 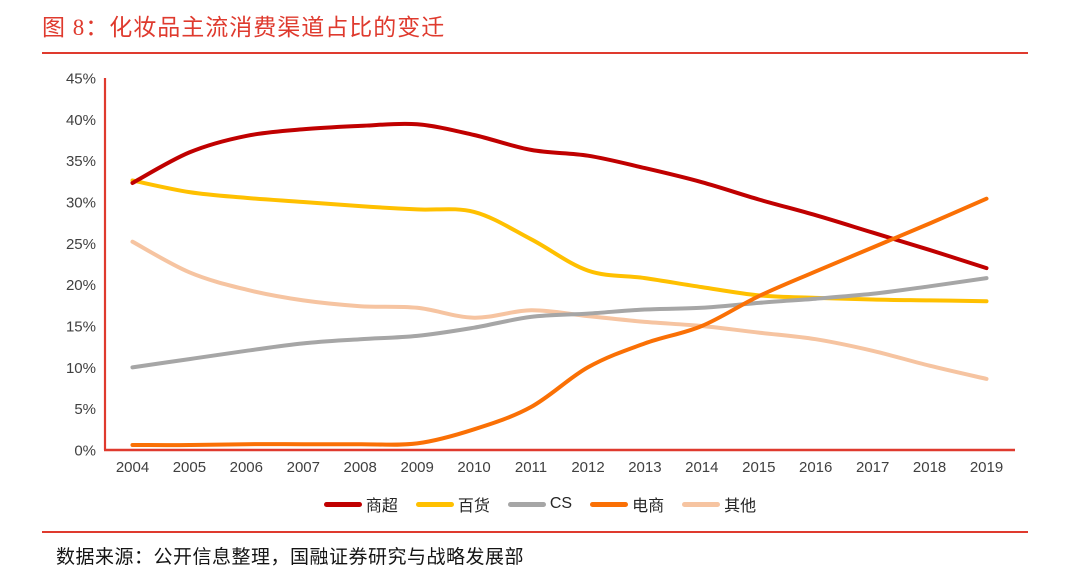 What do you see at coordinates (81, 120) in the screenshot?
I see `y-axis-tick-40%: 40%` at bounding box center [81, 120].